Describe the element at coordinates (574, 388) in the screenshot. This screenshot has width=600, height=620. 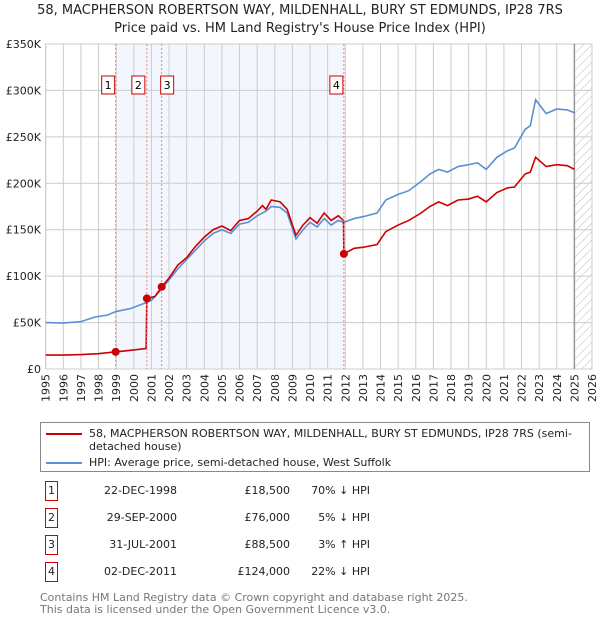
I see `x-tick-label: 2025` at that location.